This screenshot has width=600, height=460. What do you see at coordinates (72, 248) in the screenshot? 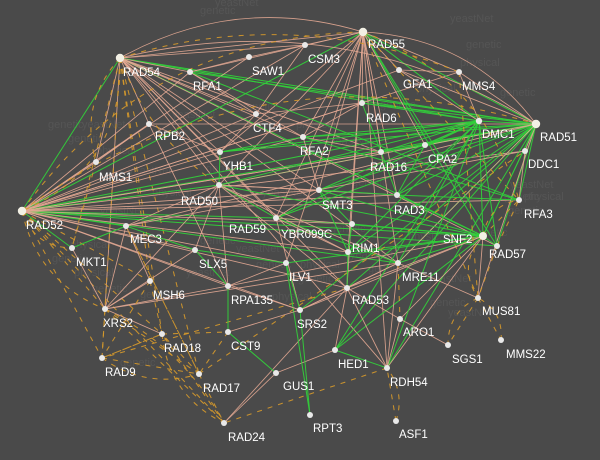
I see `node-mkt1` at bounding box center [72, 248].